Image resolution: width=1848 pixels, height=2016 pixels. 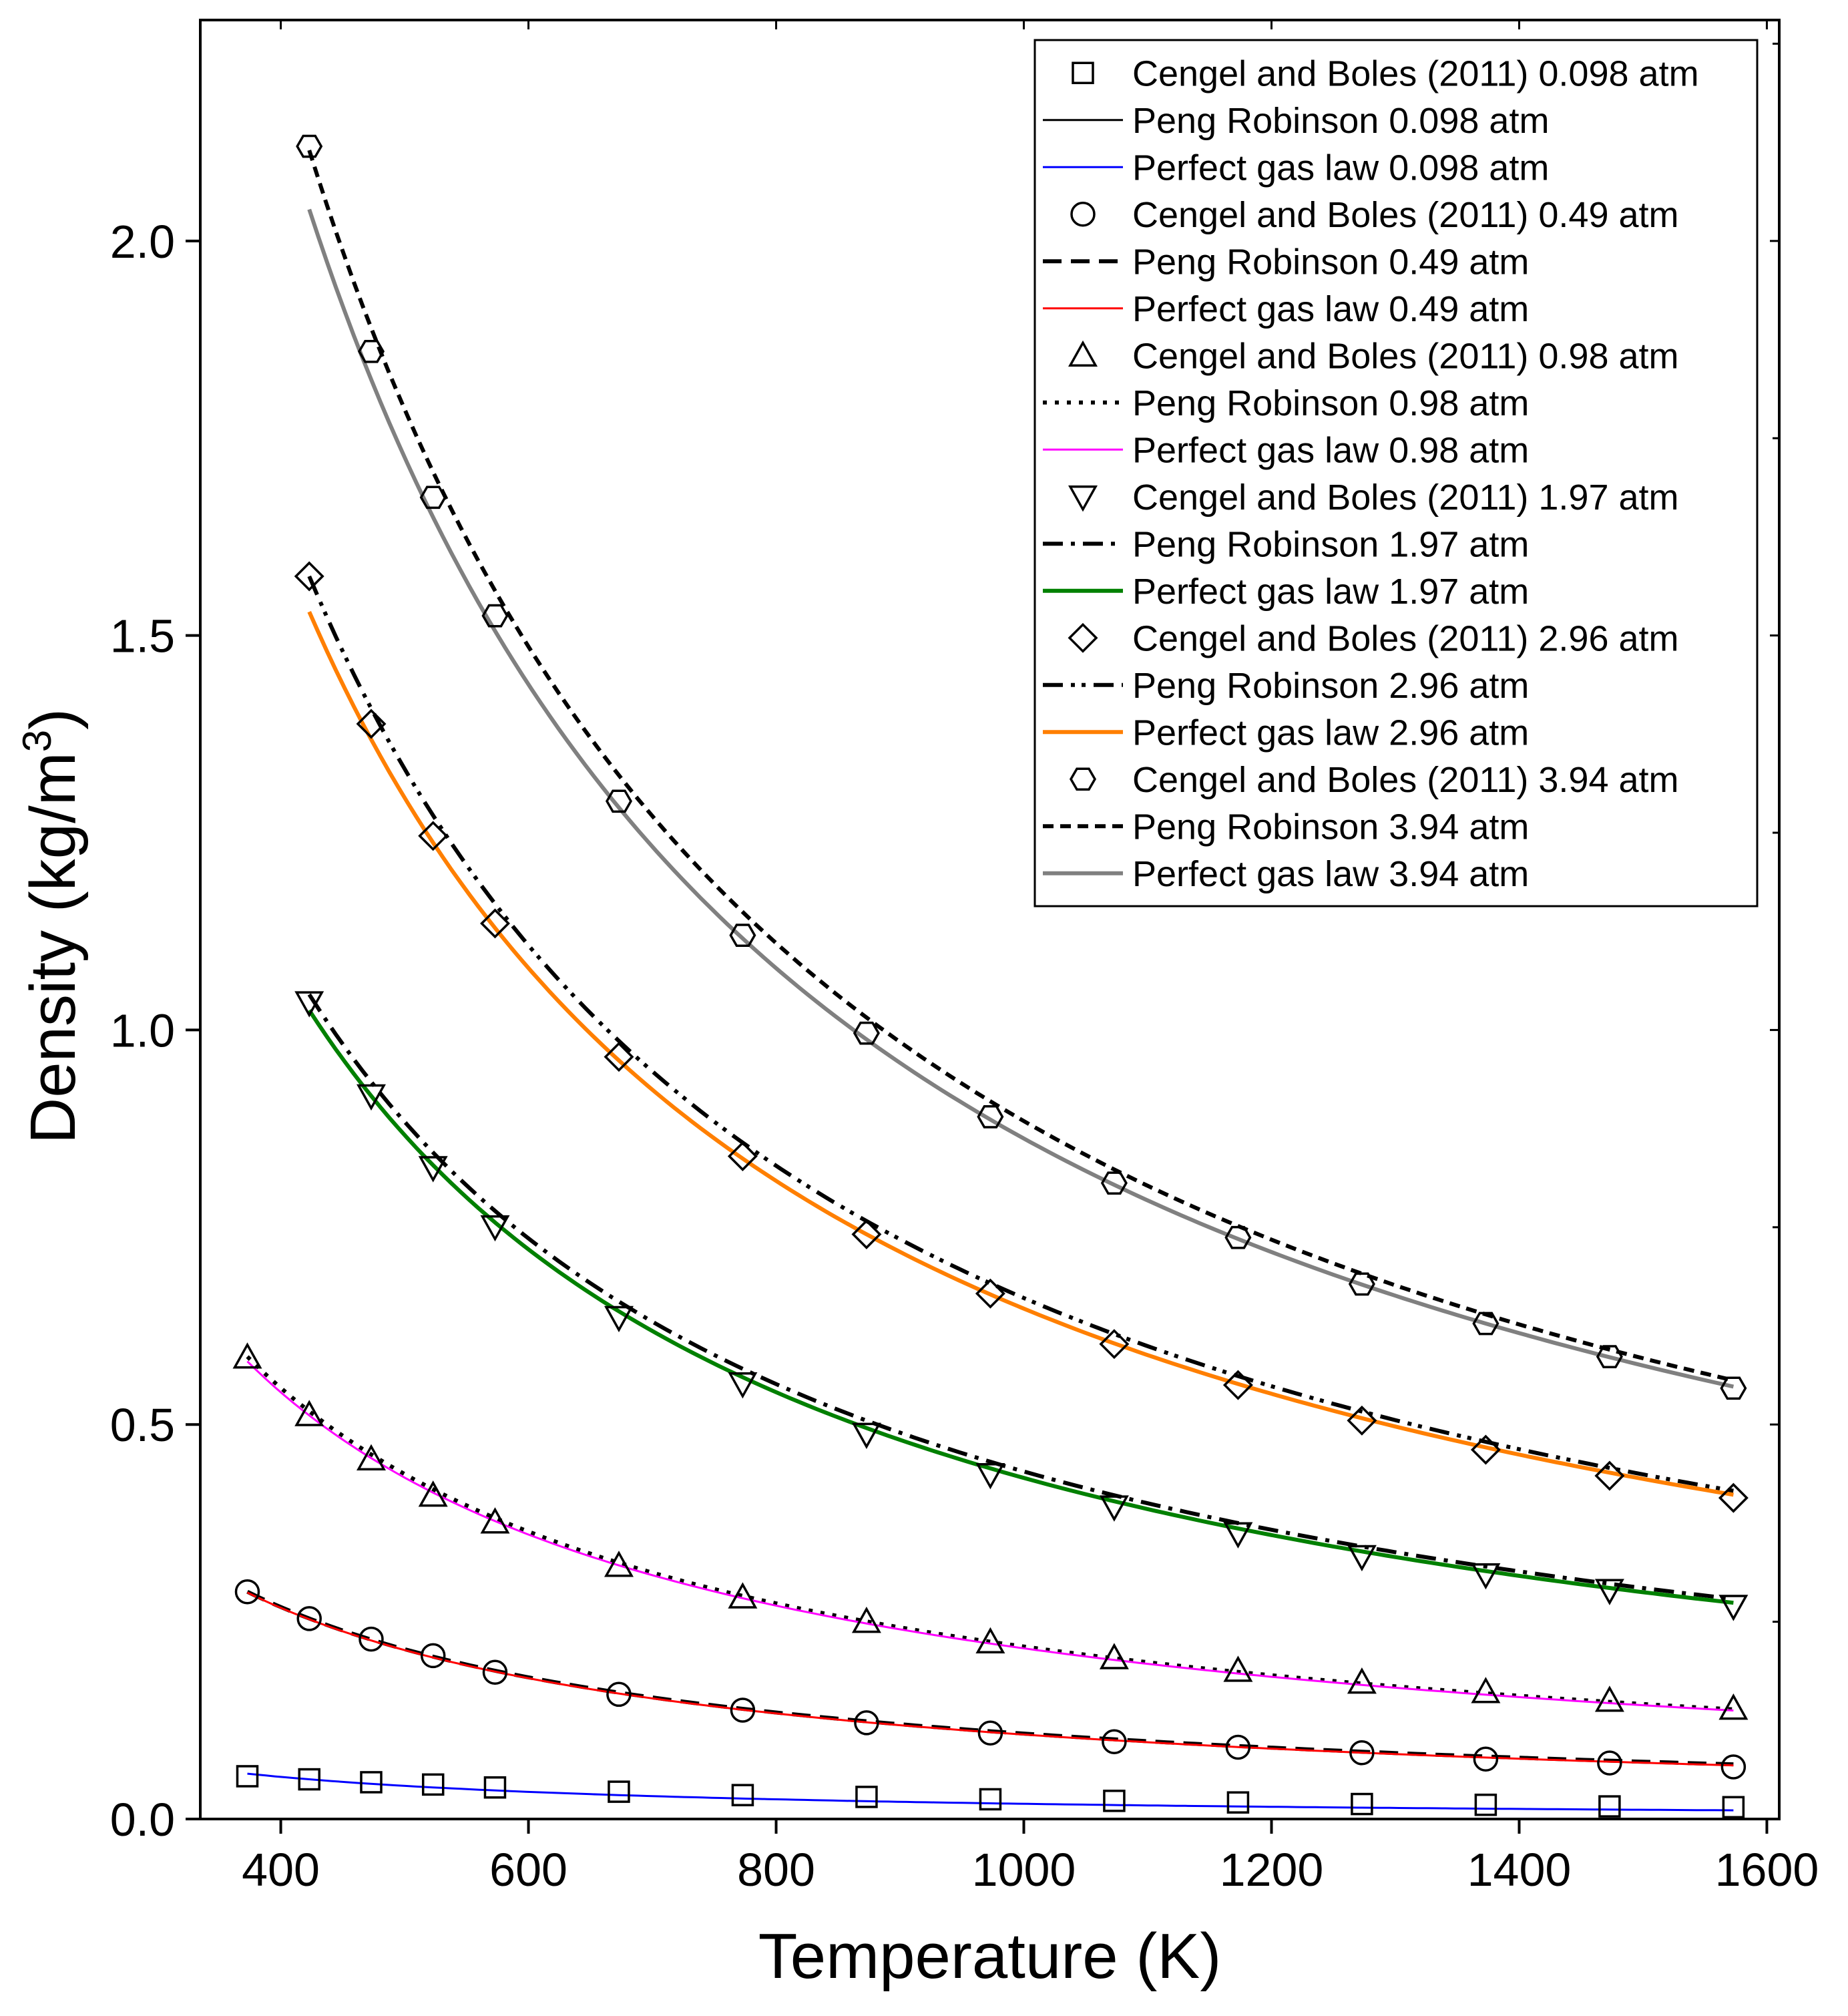 I want to click on y-axis-title-main: Density (kg/m, so click(x=53, y=948).